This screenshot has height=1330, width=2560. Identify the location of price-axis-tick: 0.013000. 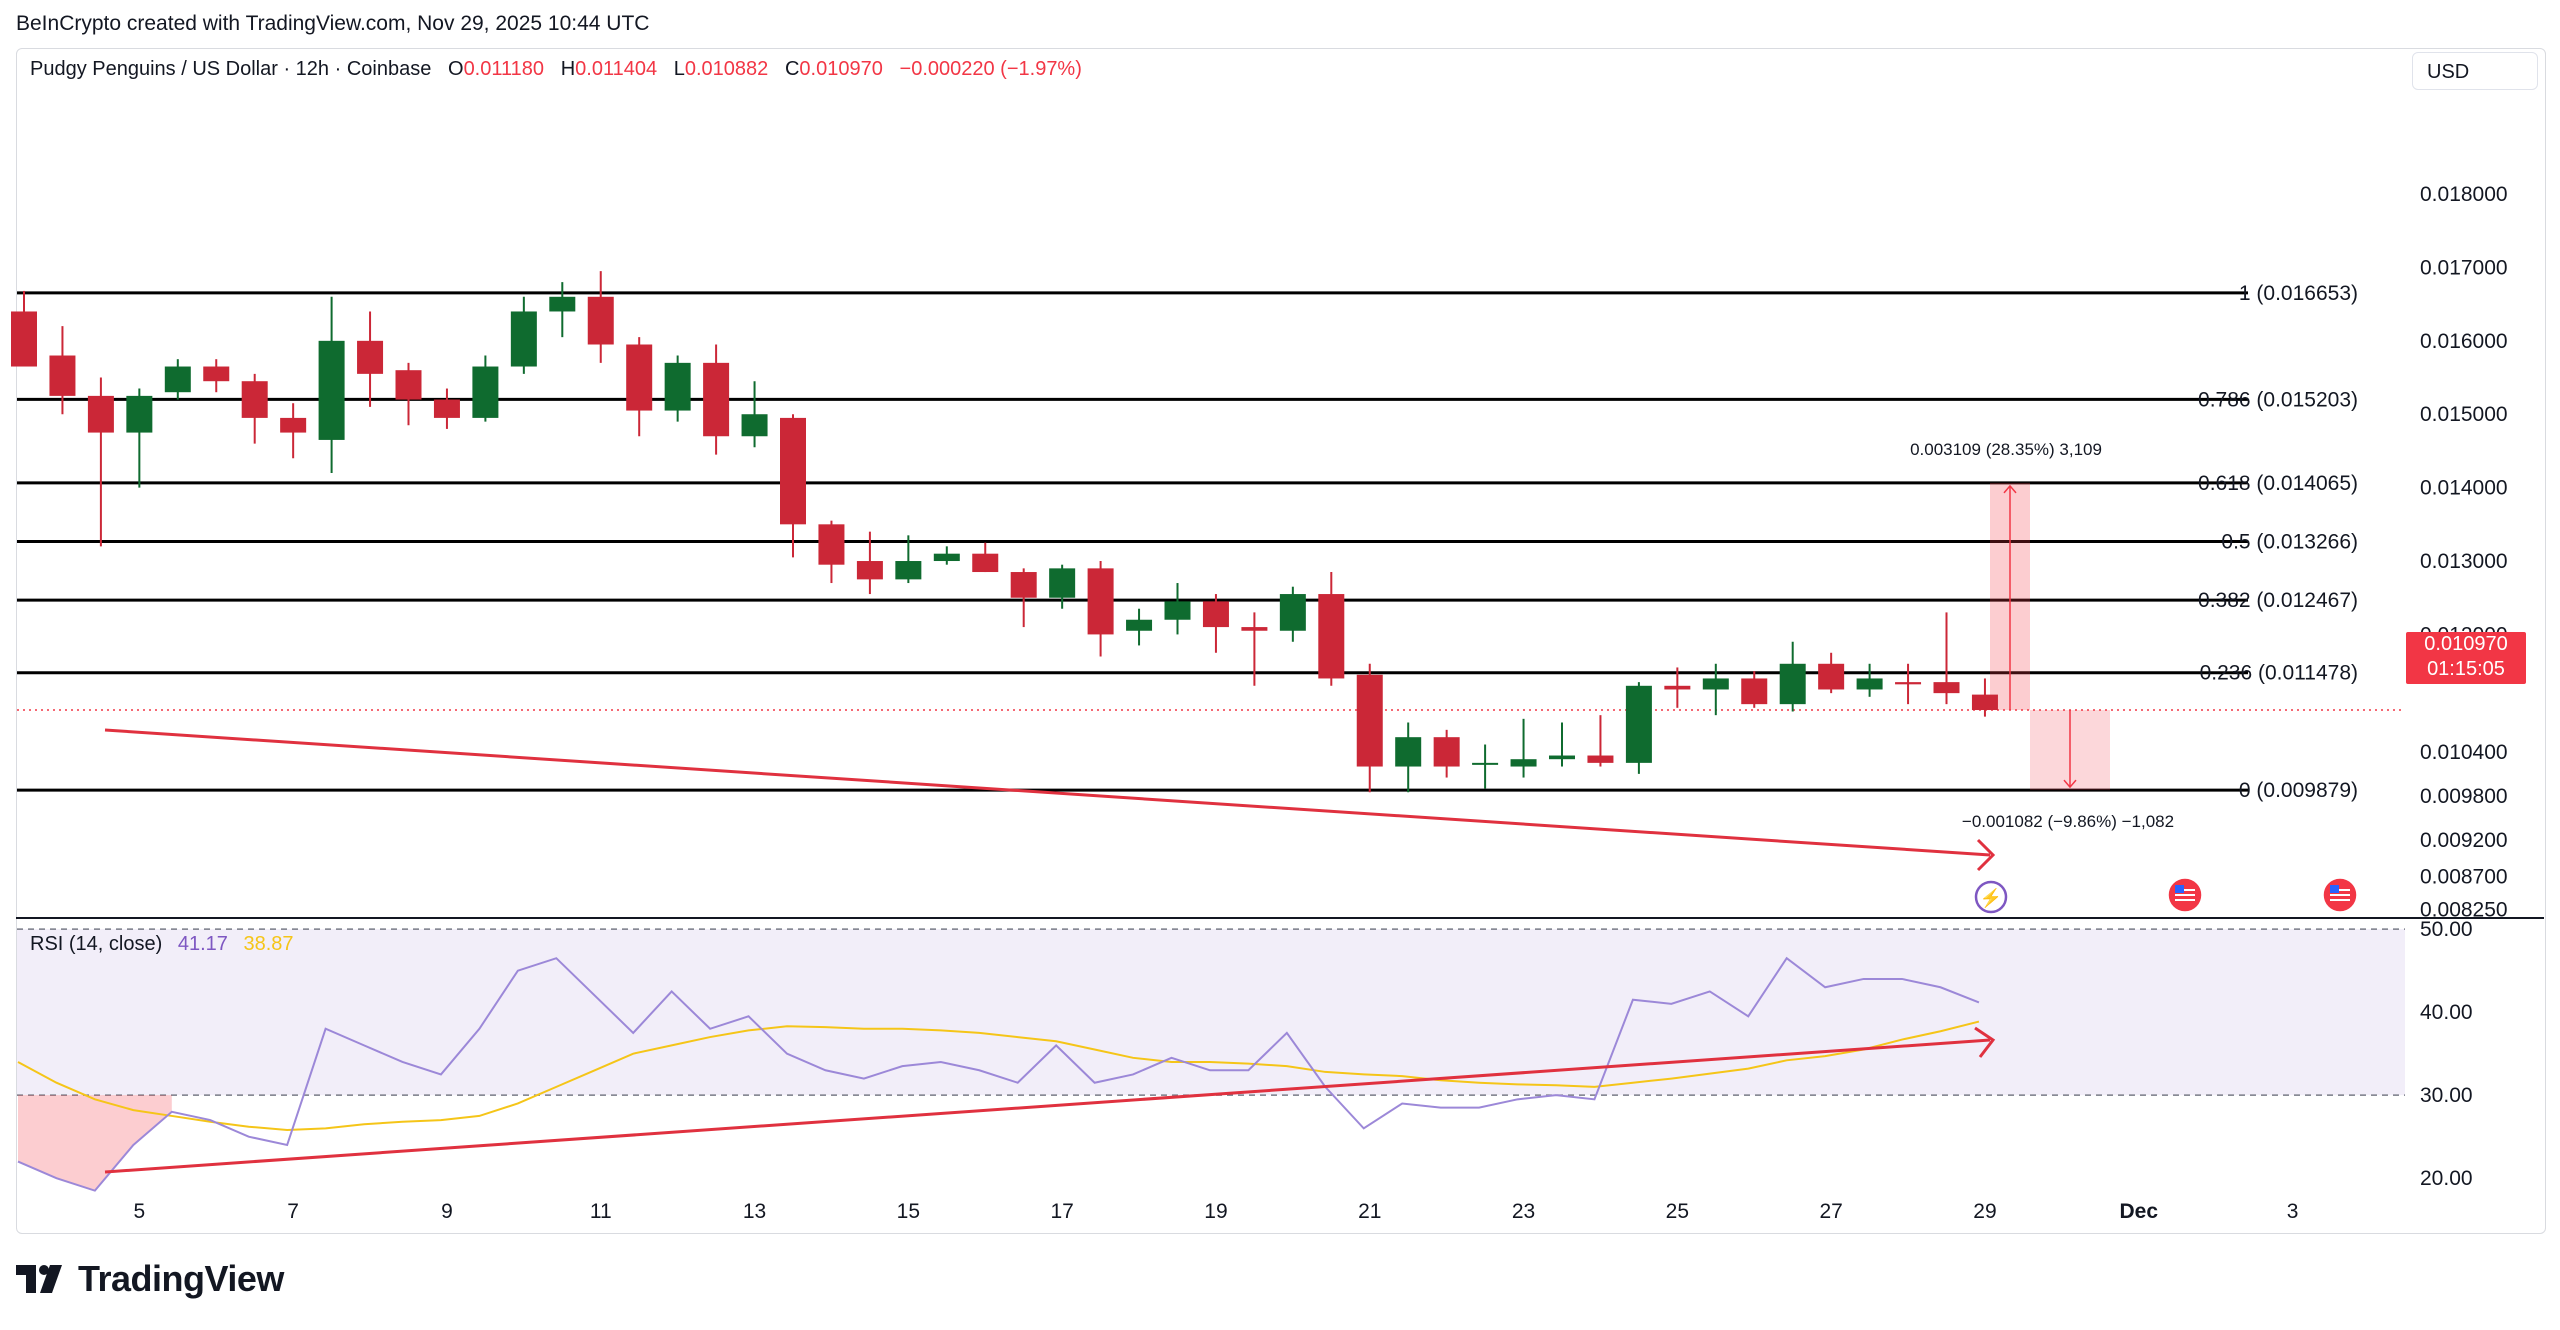
(2464, 561).